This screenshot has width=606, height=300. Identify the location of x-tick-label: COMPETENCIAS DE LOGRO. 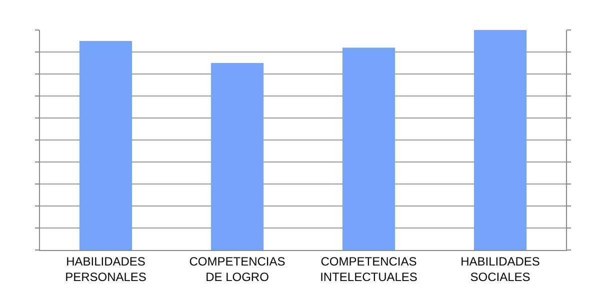
(237, 269).